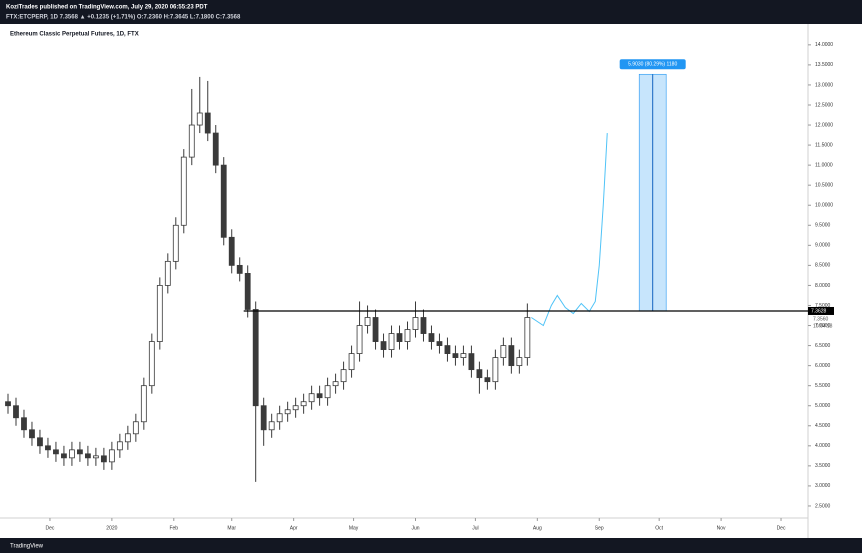 The height and width of the screenshot is (553, 862). Describe the element at coordinates (415, 528) in the screenshot. I see `x-tick-label: Jun` at that location.